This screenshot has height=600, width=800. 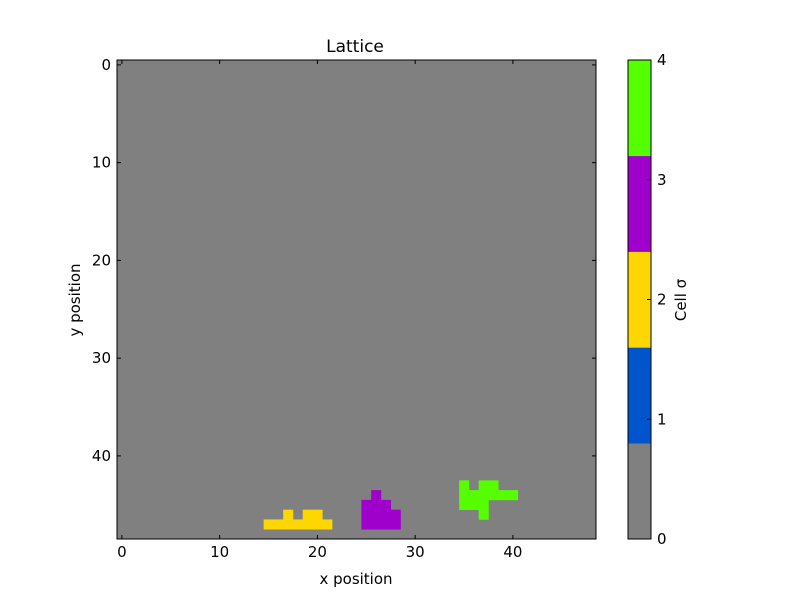 I want to click on x-tick-label: 10, so click(x=219, y=552).